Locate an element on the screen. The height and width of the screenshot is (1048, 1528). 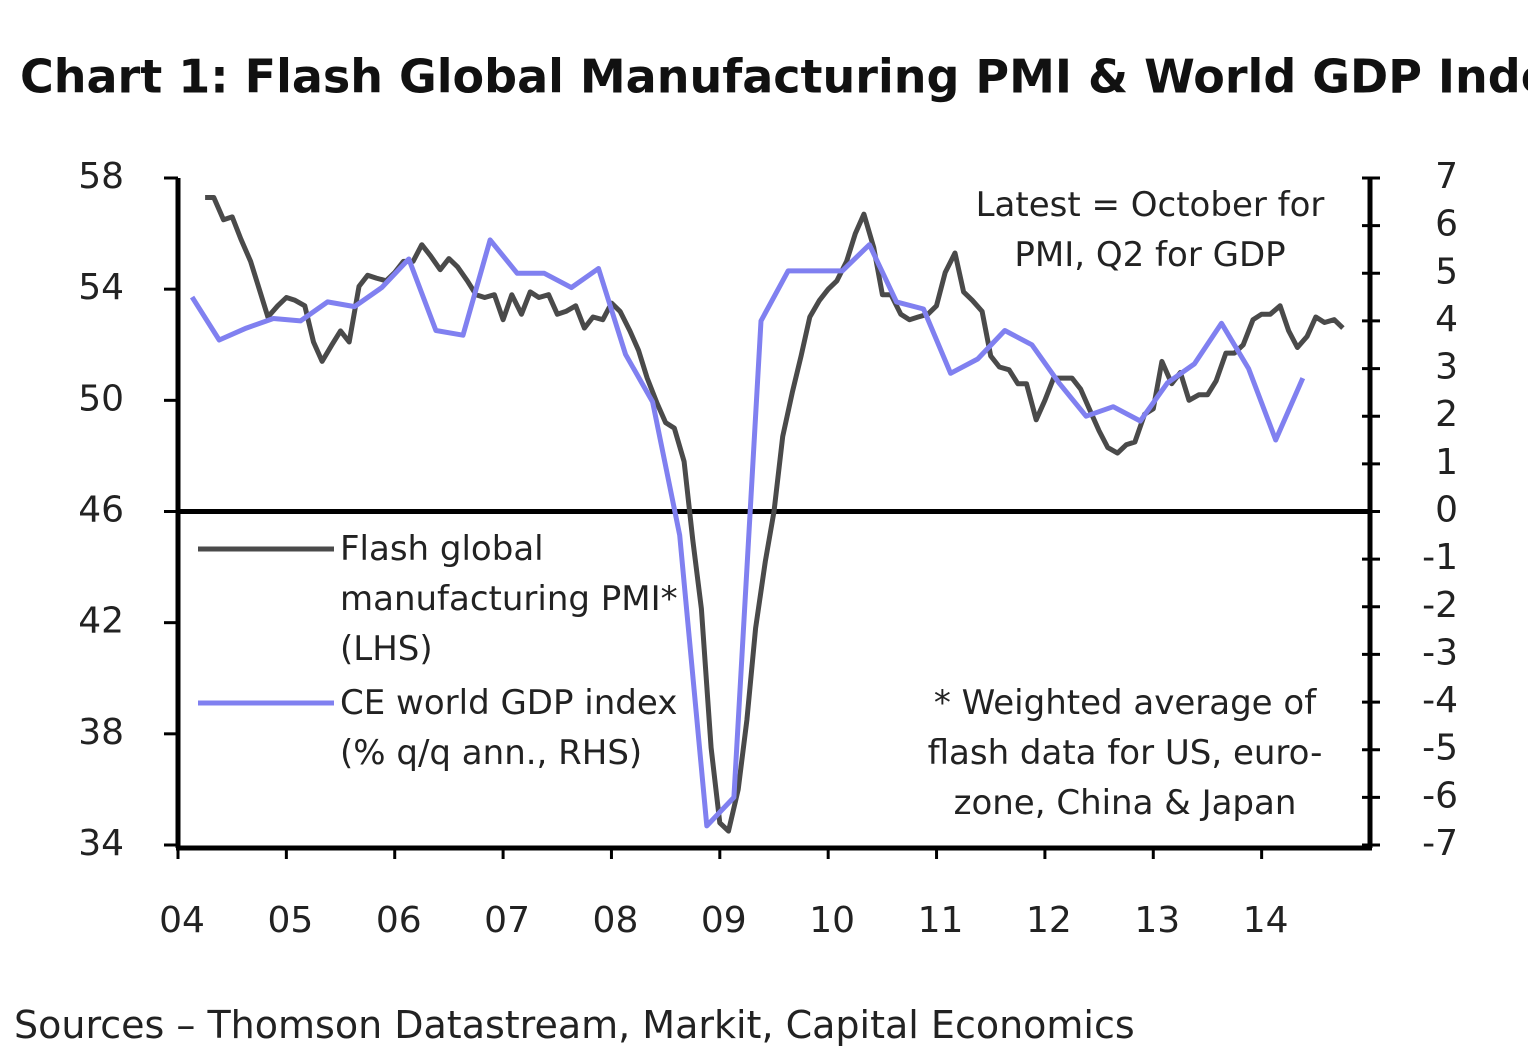
y2-tick-label: 4 is located at coordinates (1446, 319).